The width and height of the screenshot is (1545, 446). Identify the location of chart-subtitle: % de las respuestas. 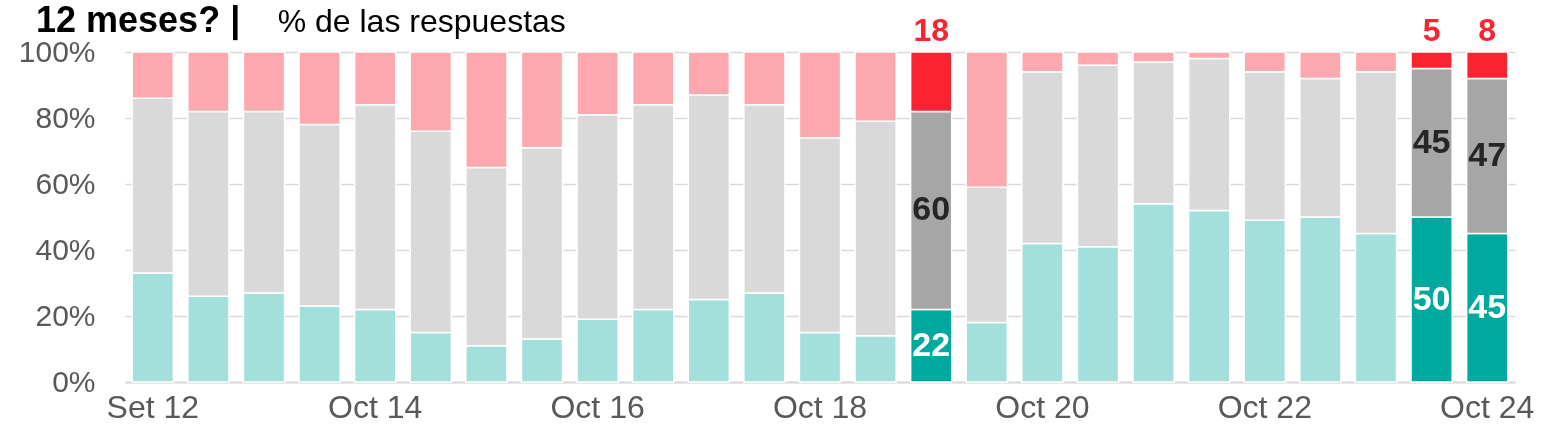
(421, 21).